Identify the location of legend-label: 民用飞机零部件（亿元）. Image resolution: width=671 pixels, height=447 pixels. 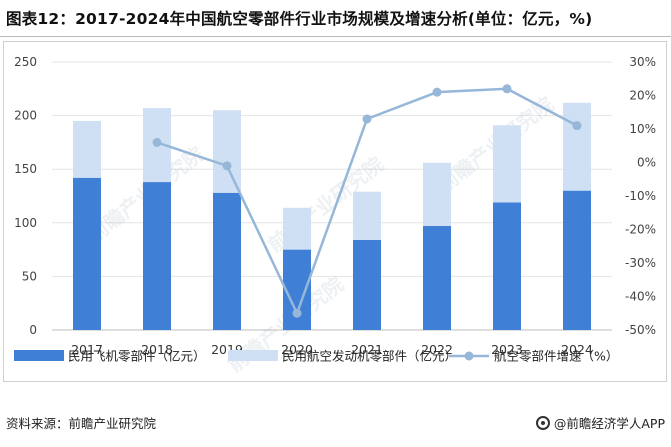
(137, 356).